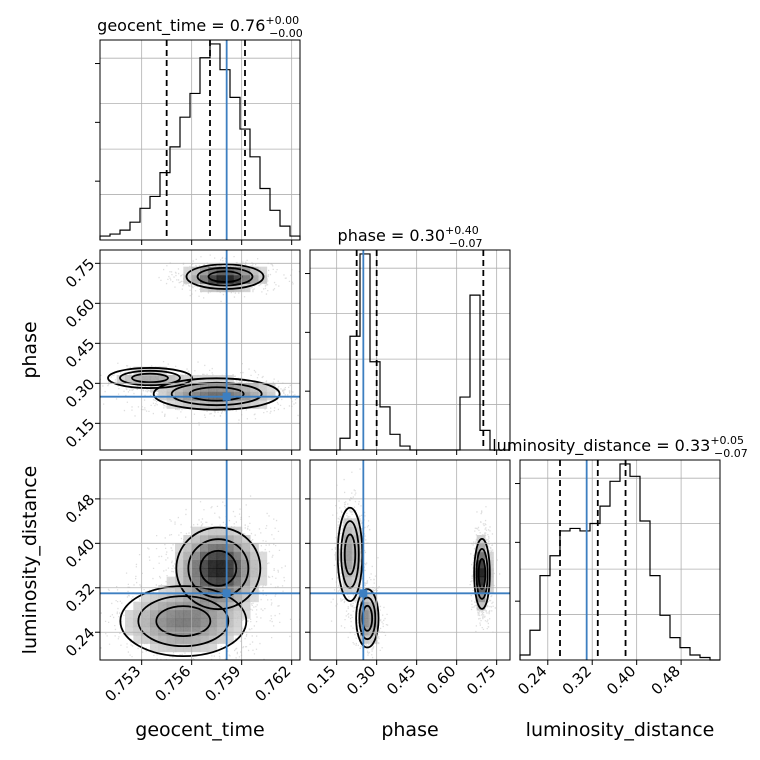  I want to click on xtick-label-geocent_time-3: 0.762, so click(272, 683).